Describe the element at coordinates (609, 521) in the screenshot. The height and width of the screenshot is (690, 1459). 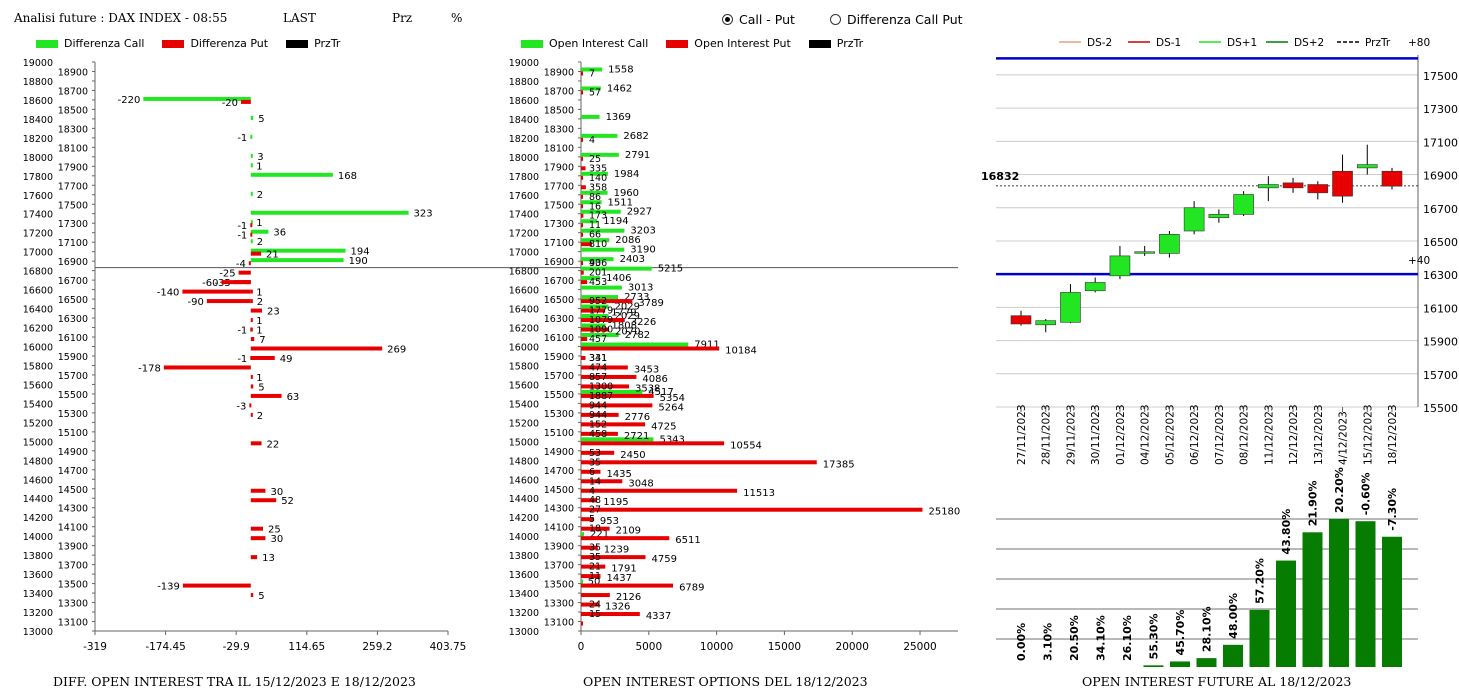
I see `oi-put-label: 953` at that location.